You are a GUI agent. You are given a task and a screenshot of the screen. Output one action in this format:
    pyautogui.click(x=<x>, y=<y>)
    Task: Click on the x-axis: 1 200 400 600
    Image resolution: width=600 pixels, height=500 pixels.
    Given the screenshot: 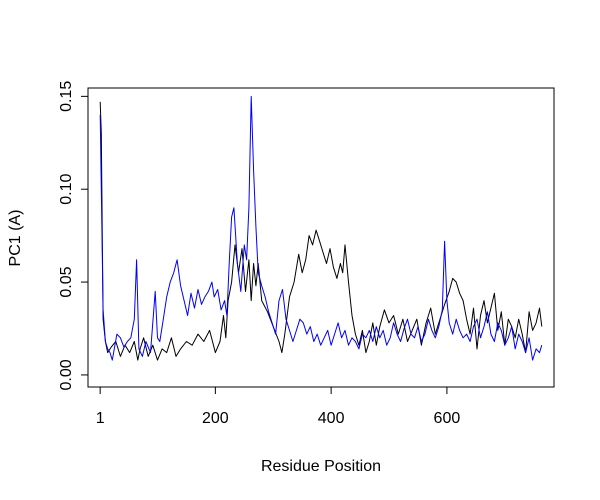 What is the action you would take?
    pyautogui.click(x=278, y=406)
    